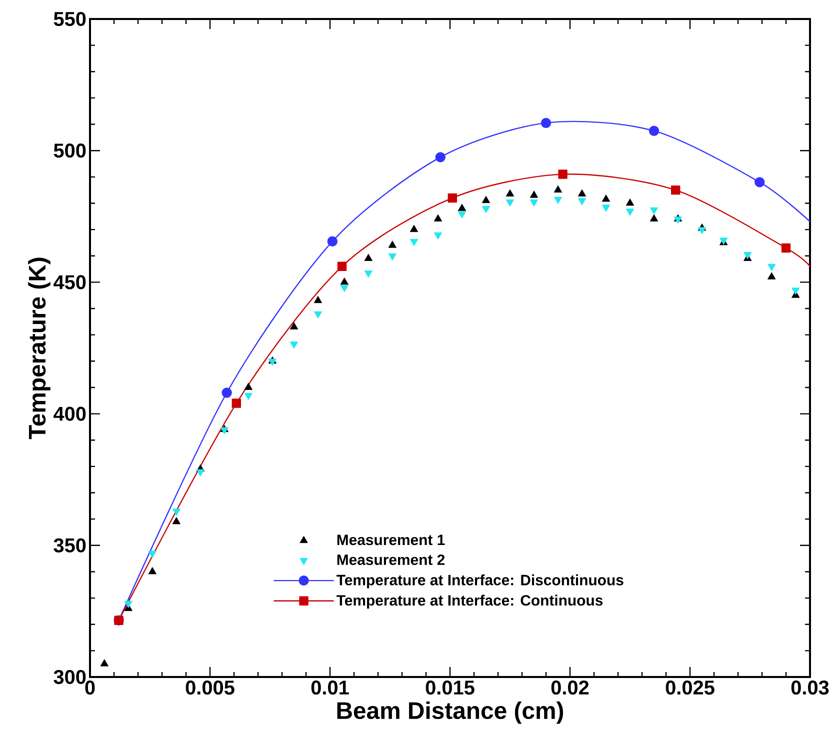 This screenshot has width=835, height=740. I want to click on legend-label: Temperature at Interface: Continuous, so click(469, 601).